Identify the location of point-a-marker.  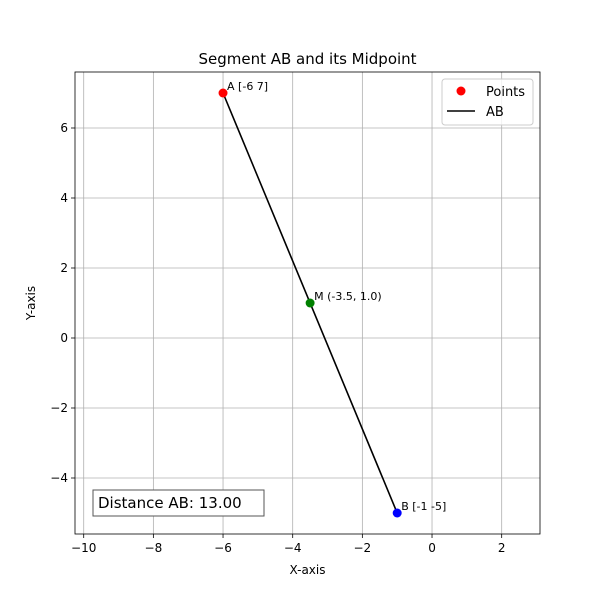
(223, 93).